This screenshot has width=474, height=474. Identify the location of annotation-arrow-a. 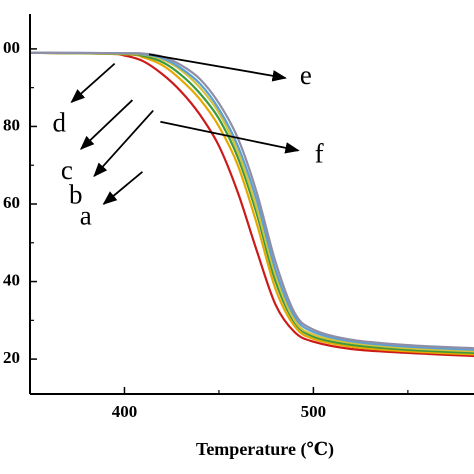
(122, 188).